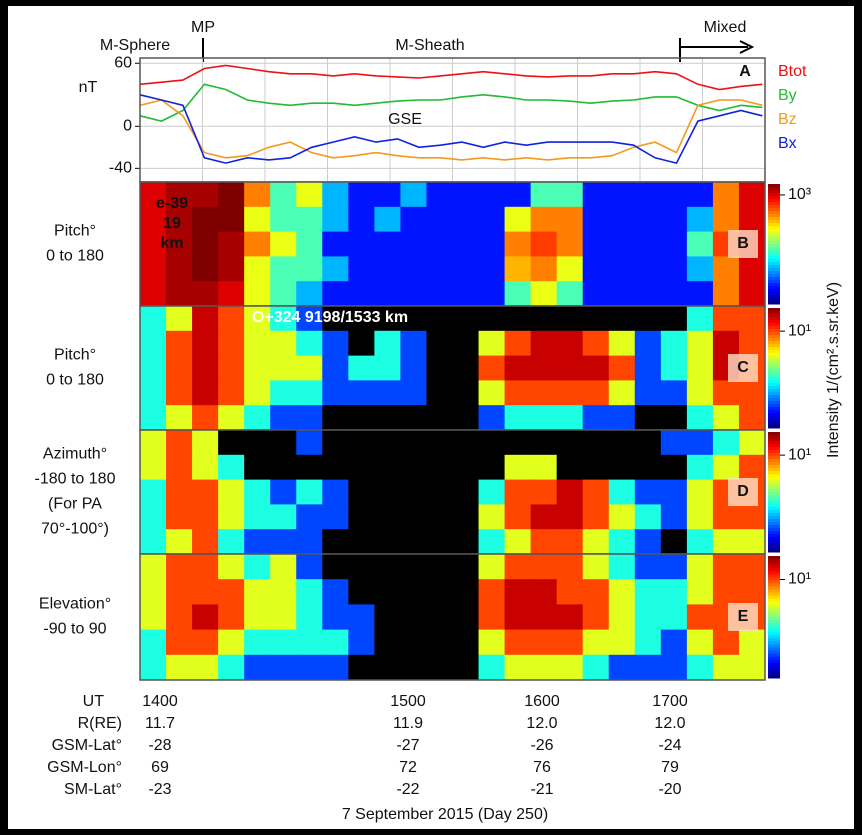 Image resolution: width=862 pixels, height=835 pixels. I want to click on region-label: M-Sheath, so click(429, 45).